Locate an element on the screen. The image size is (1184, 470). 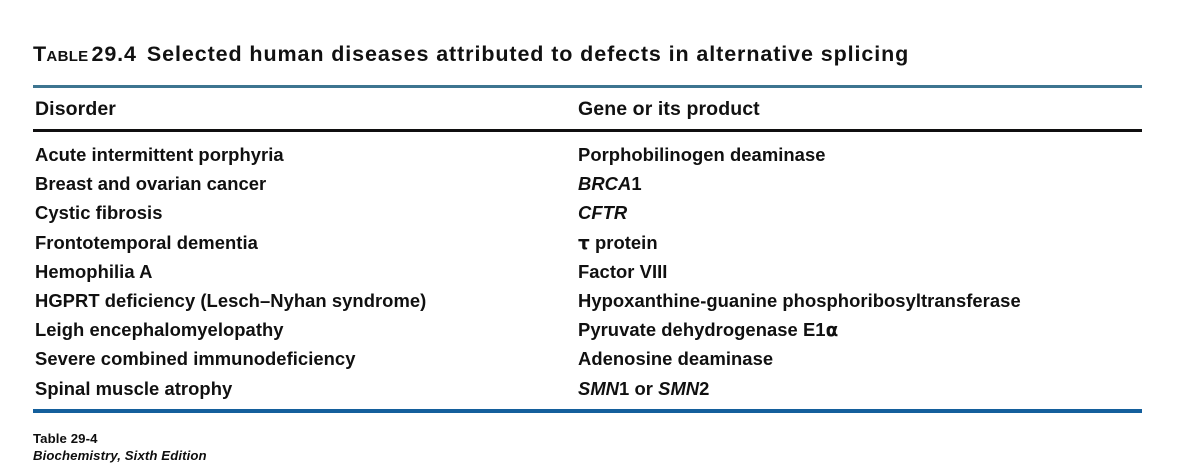
gene-text: protein is located at coordinates (623, 242).